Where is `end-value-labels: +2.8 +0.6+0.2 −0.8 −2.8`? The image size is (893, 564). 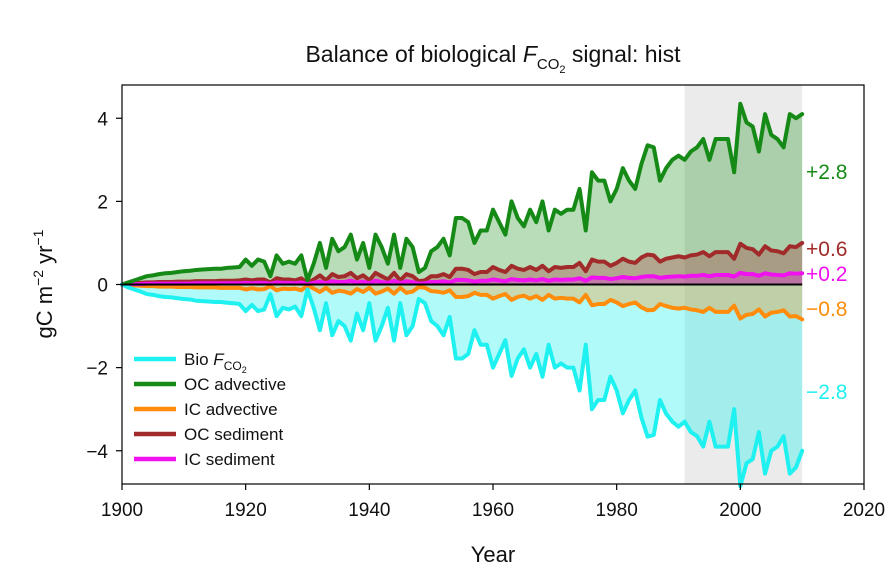
end-value-labels: +2.8 +0.6+0.2 −0.8 −2.8 is located at coordinates (826, 282).